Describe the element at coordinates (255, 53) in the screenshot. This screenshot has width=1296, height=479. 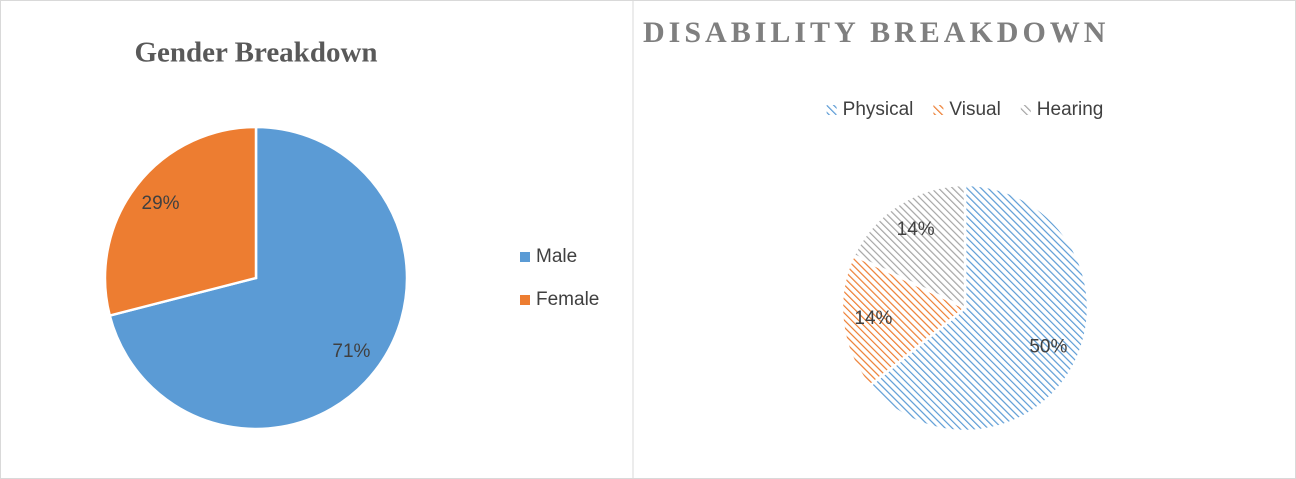
I see `chart-title: Gender Breakdown` at that location.